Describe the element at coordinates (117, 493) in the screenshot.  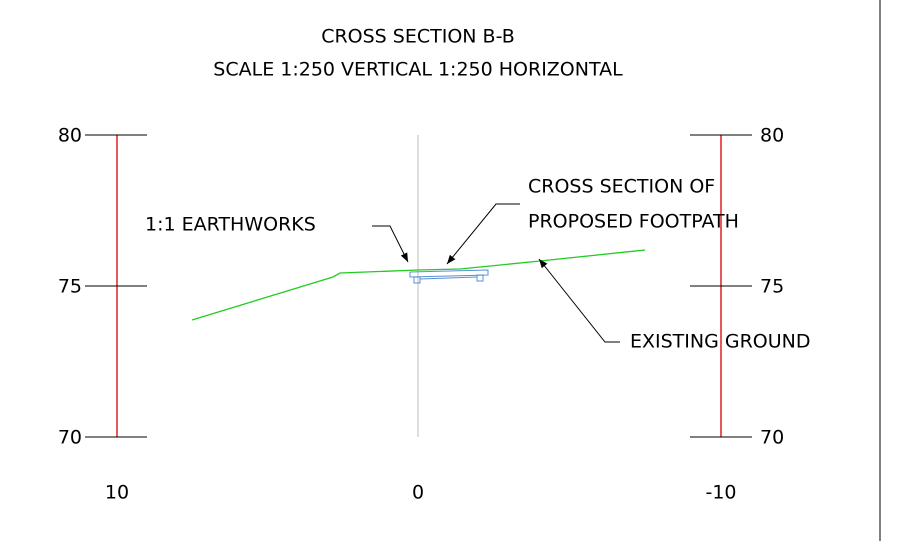
I see `offset-label: 10` at that location.